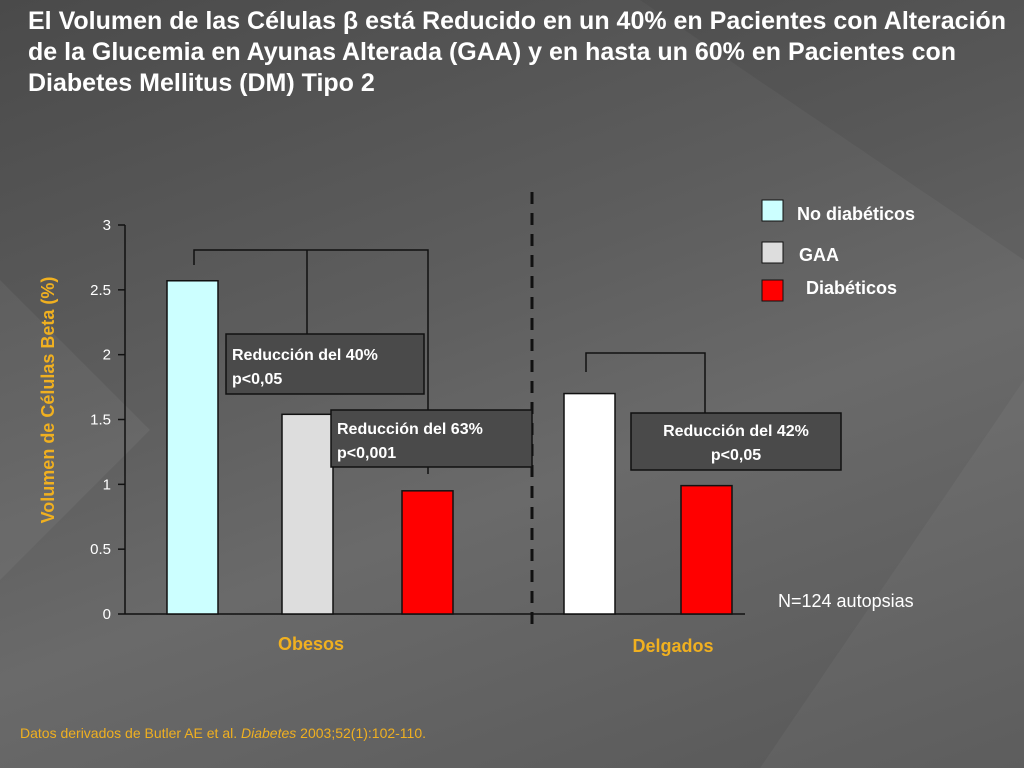  Describe the element at coordinates (736, 431) in the screenshot. I see `svg-text: Reducción del 42%` at that location.